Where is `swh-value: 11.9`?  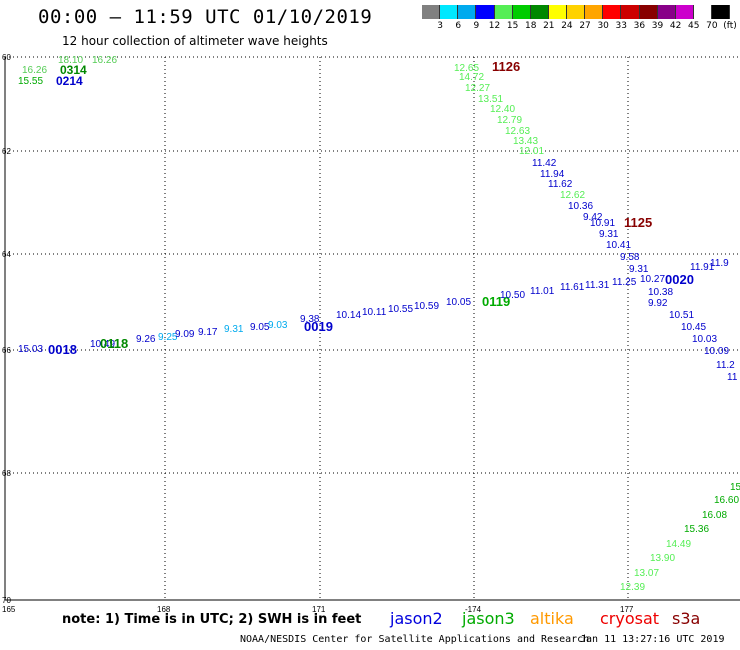
swh-value: 11.9 is located at coordinates (719, 263).